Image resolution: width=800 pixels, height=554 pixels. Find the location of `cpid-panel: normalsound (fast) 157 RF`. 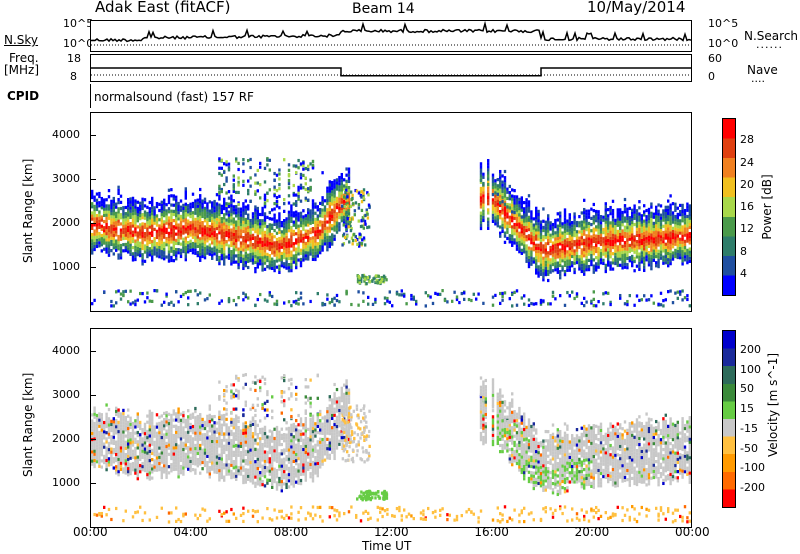

cpid-panel: normalsound (fast) 157 RF is located at coordinates (391, 96).